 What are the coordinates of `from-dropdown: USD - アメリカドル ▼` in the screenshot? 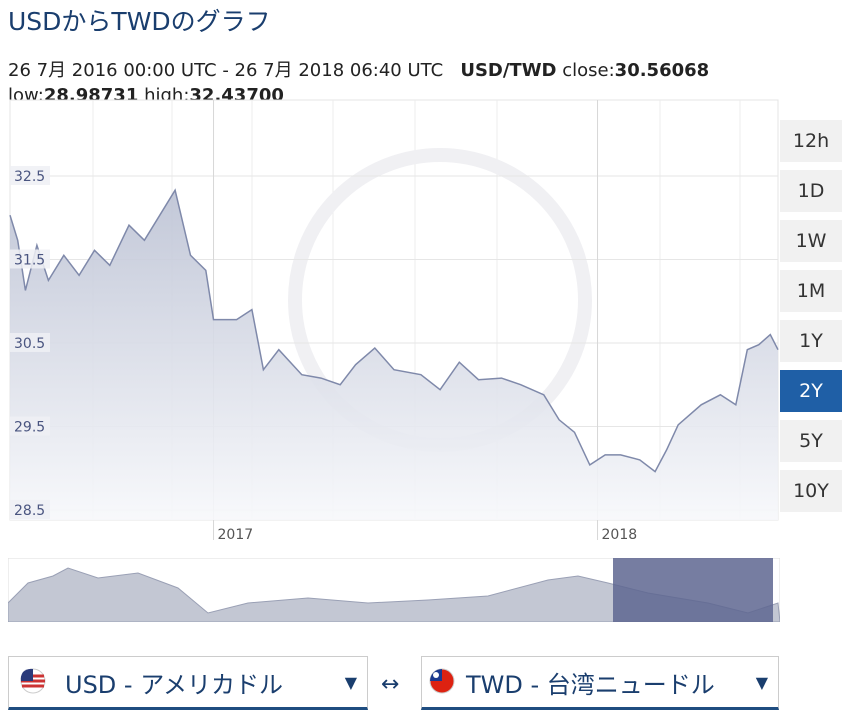 It's located at (188, 683).